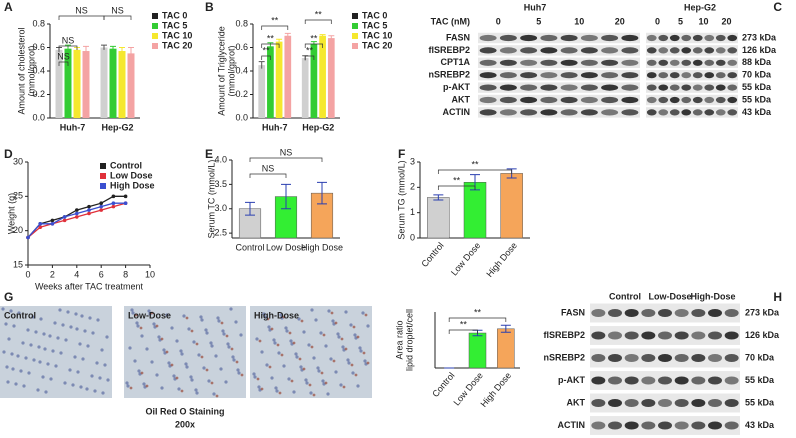 This screenshot has width=796, height=438. I want to click on y-tick-label: 2, so click(412, 187).